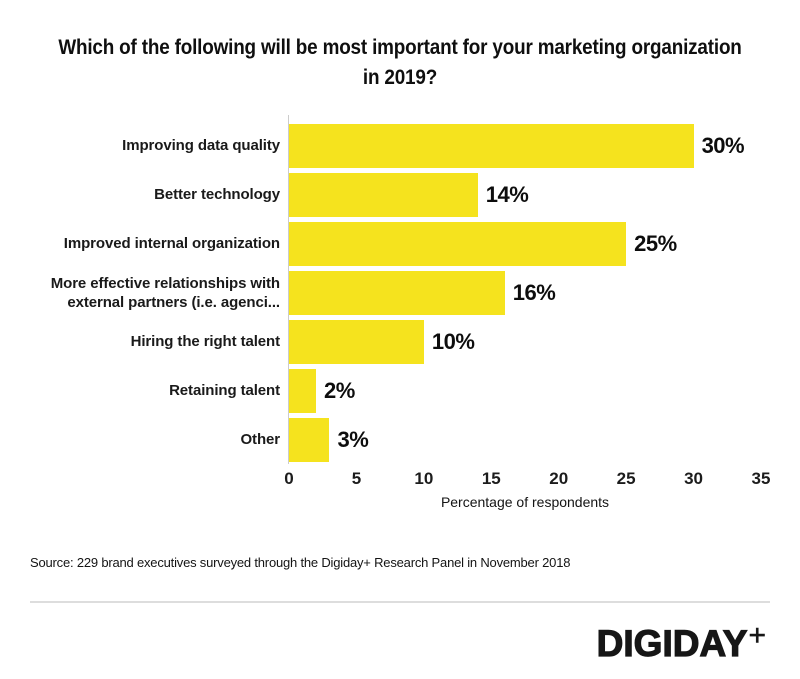 The height and width of the screenshot is (679, 800). Describe the element at coordinates (201, 145) in the screenshot. I see `category-label: Improving data quality` at that location.